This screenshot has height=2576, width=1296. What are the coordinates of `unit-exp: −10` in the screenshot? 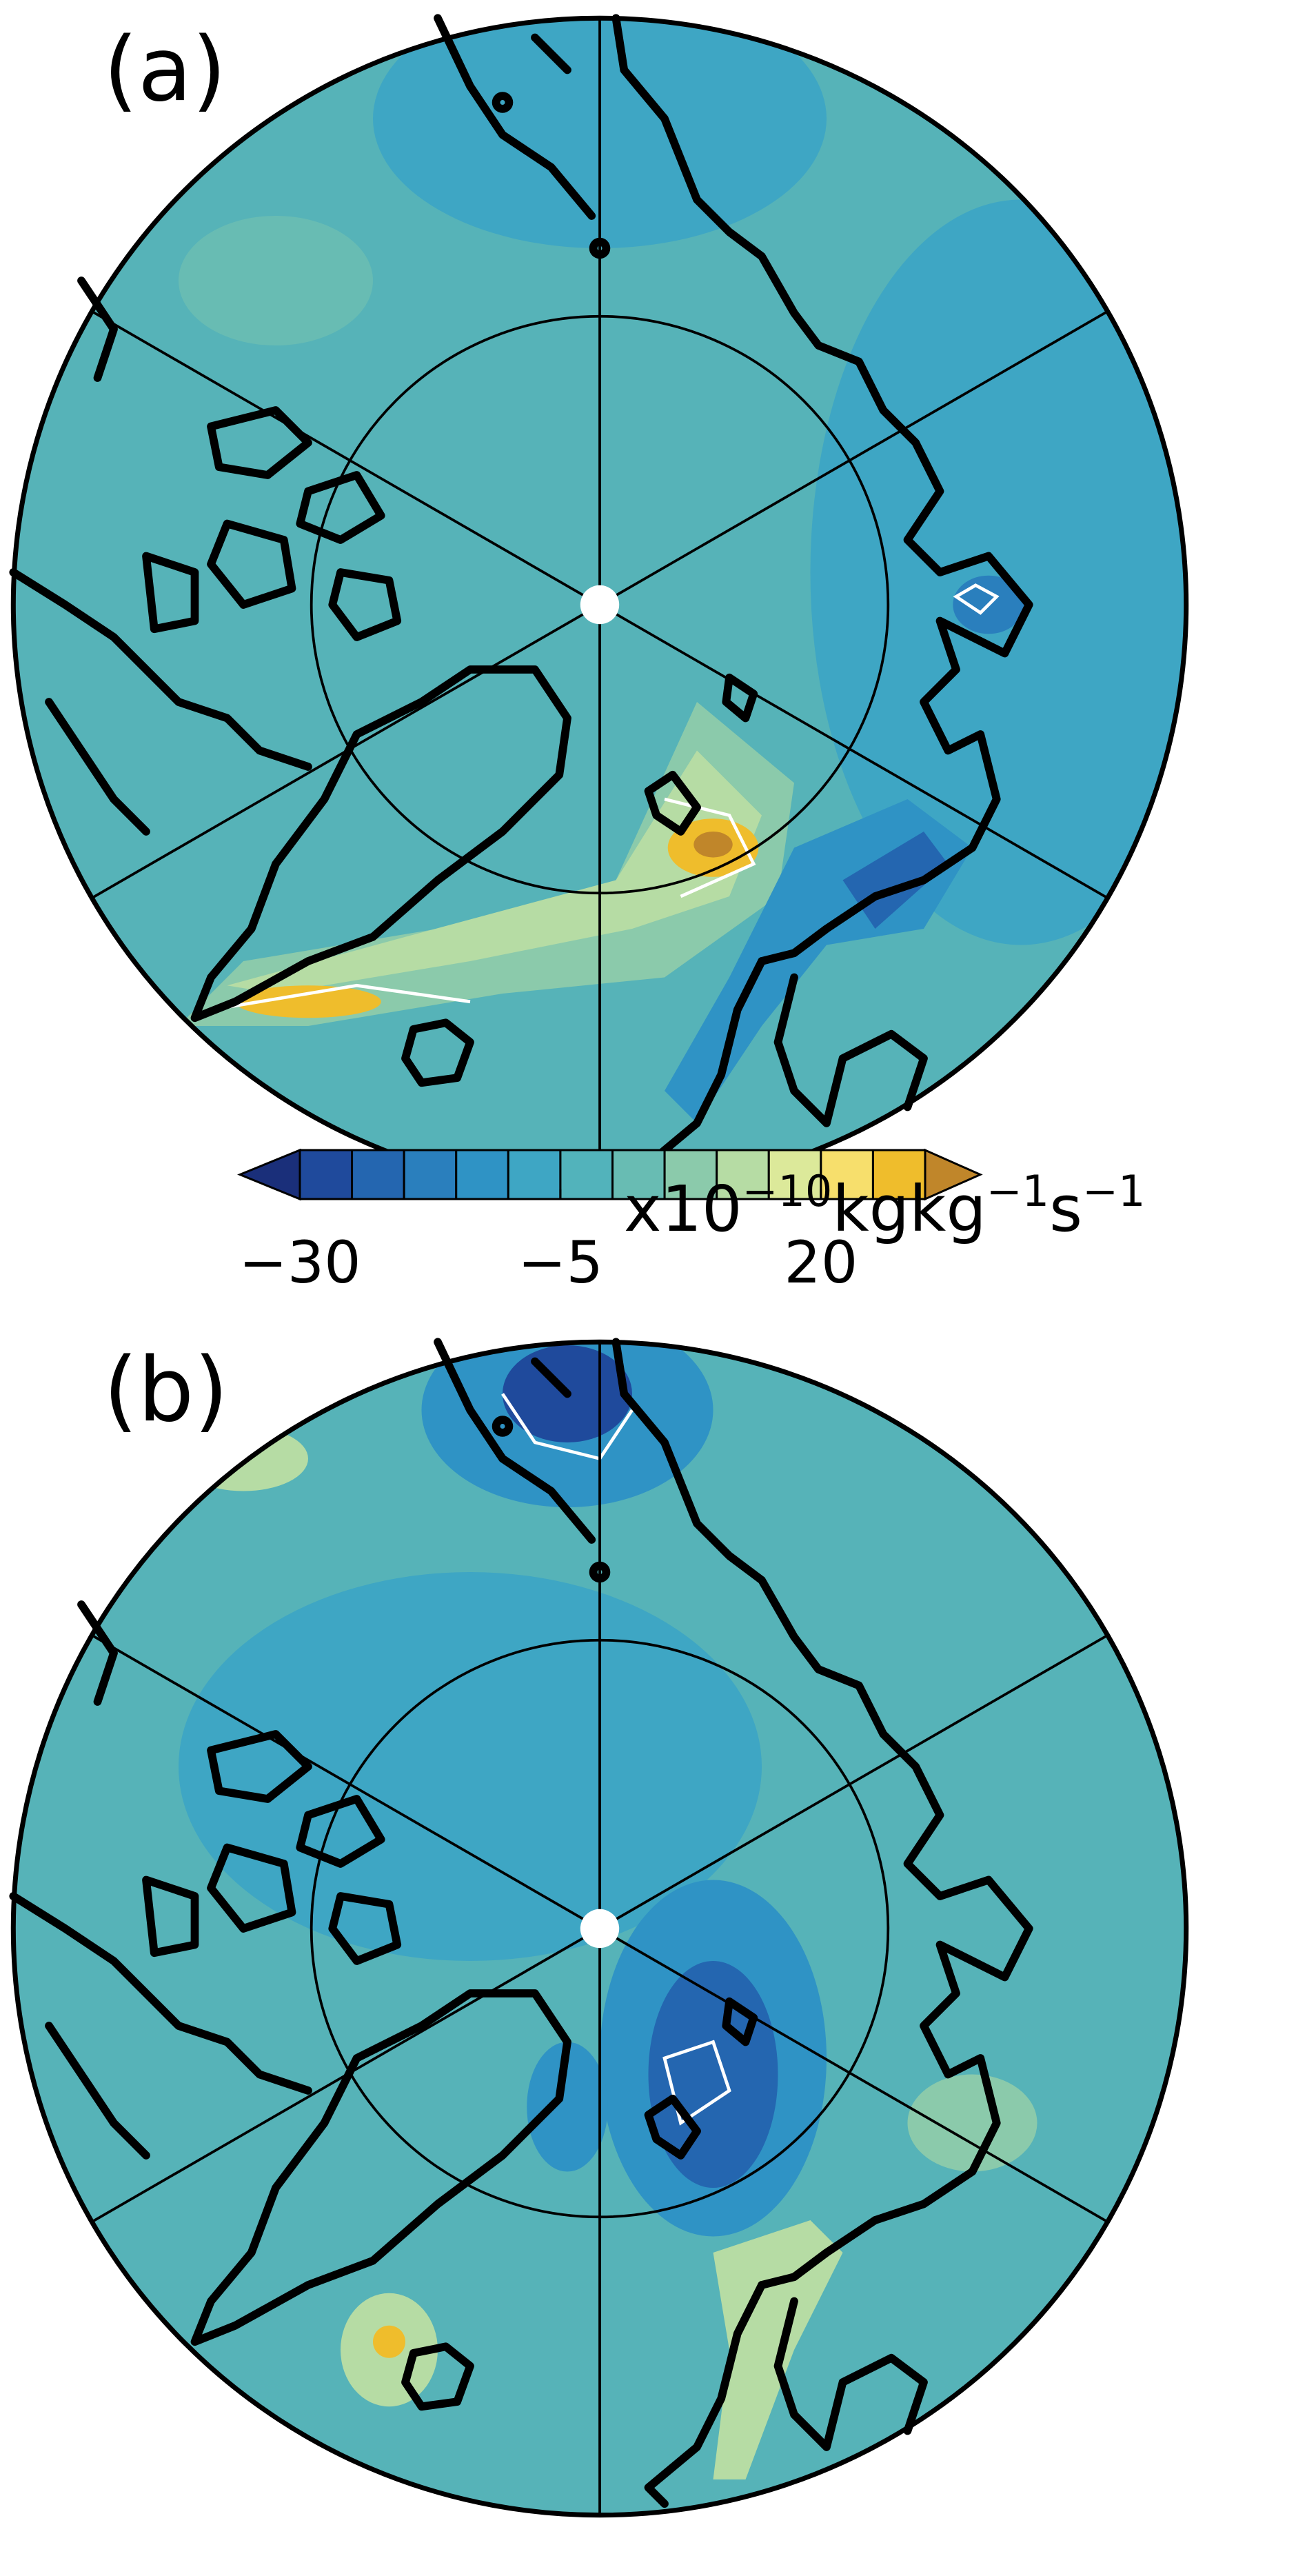 It's located at (787, 1191).